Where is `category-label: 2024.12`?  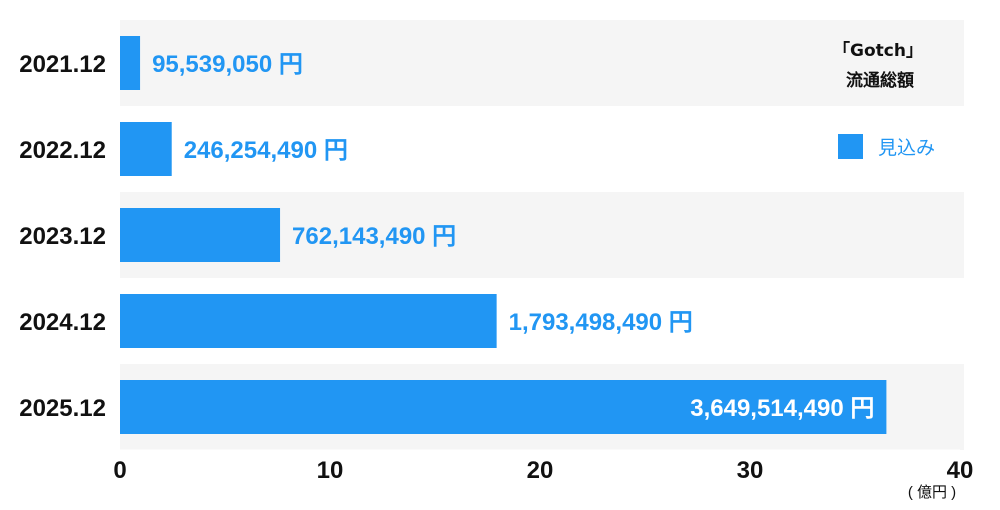 category-label: 2024.12 is located at coordinates (62, 322).